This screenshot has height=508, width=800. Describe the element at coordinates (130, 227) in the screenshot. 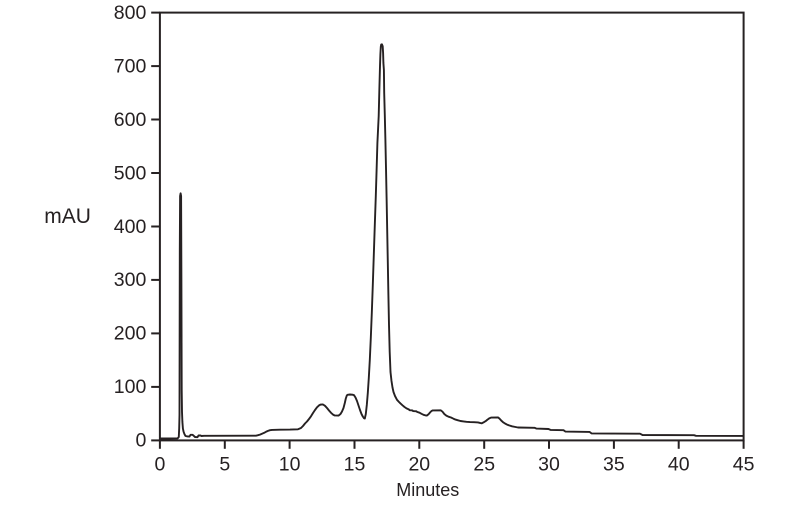

I see `svg-text: 400` at that location.